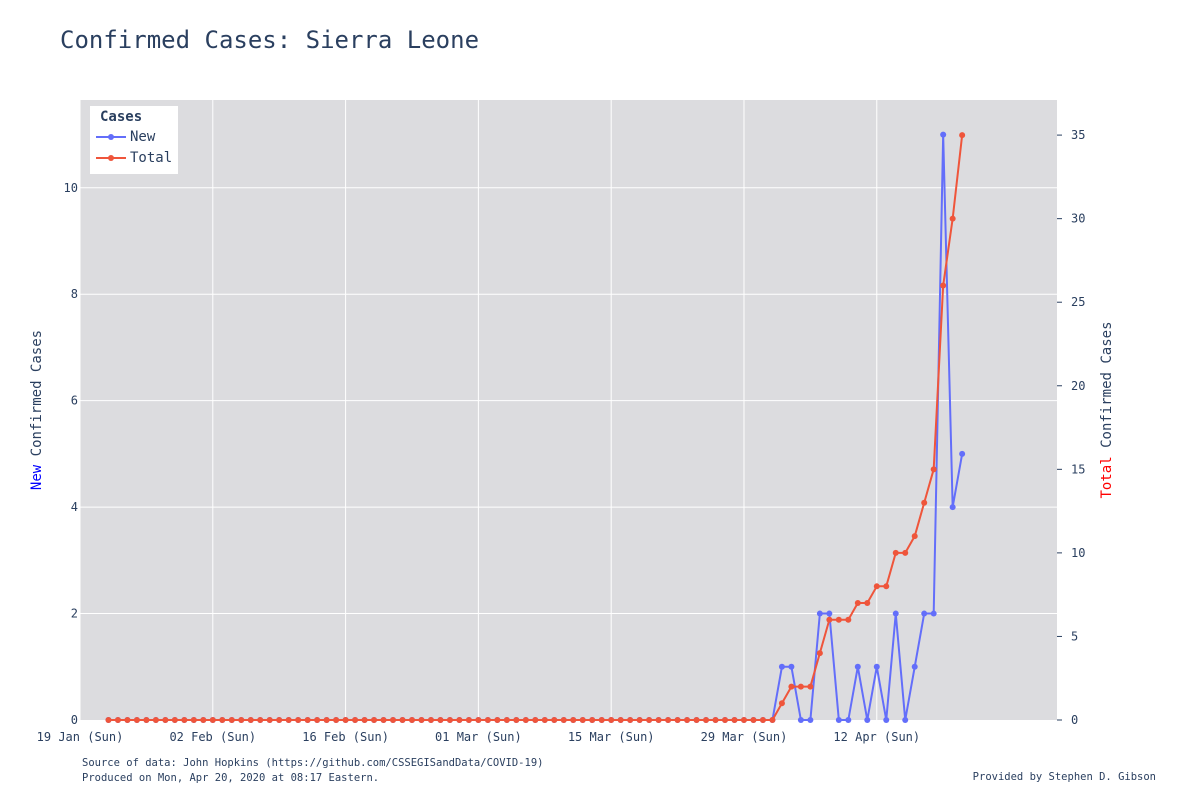 The image size is (1200, 800). What do you see at coordinates (71, 188) in the screenshot?
I see `y-left-tick-label: 10` at bounding box center [71, 188].